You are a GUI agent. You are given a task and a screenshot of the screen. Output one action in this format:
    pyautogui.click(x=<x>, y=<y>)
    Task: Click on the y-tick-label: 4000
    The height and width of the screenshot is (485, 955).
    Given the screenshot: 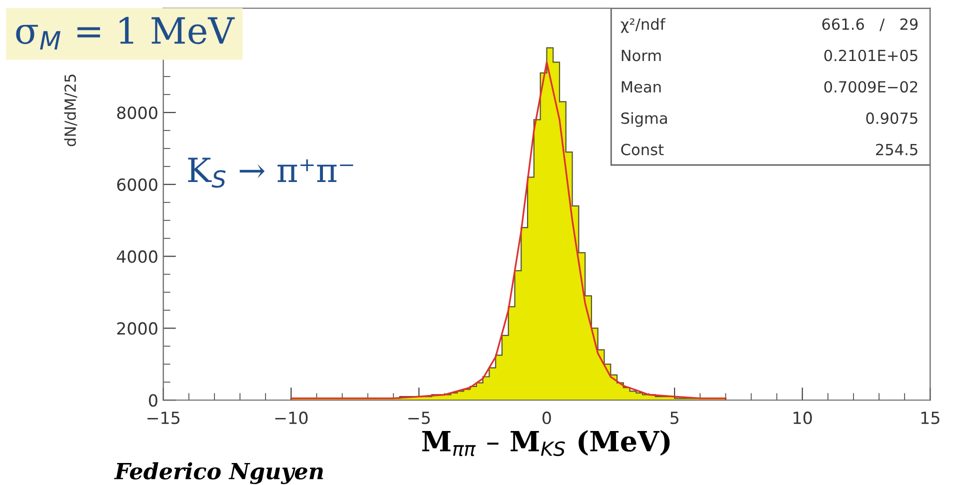 What is the action you would take?
    pyautogui.click(x=137, y=256)
    